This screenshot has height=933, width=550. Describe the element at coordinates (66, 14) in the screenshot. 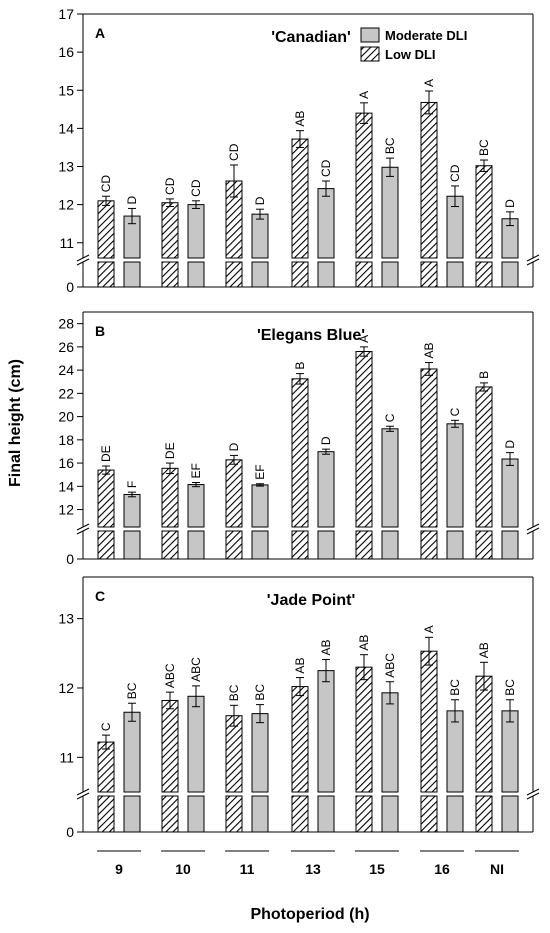

I see `y-tick-label: 17` at that location.